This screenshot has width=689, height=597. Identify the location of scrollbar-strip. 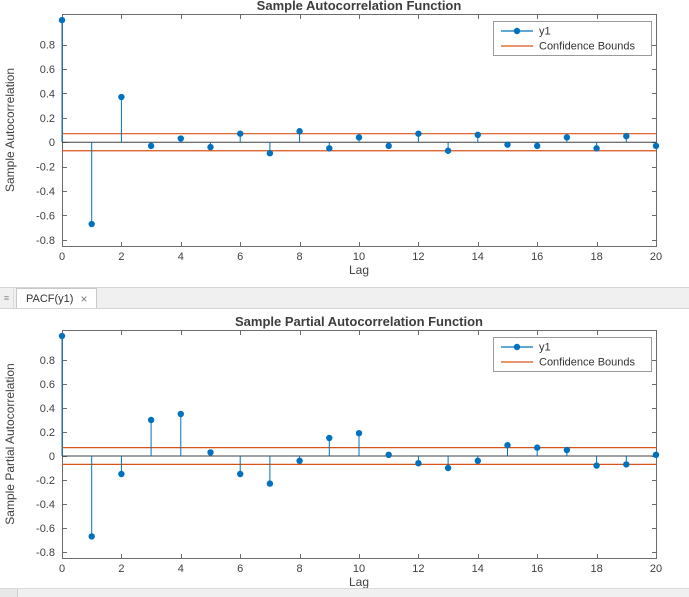
(344, 592).